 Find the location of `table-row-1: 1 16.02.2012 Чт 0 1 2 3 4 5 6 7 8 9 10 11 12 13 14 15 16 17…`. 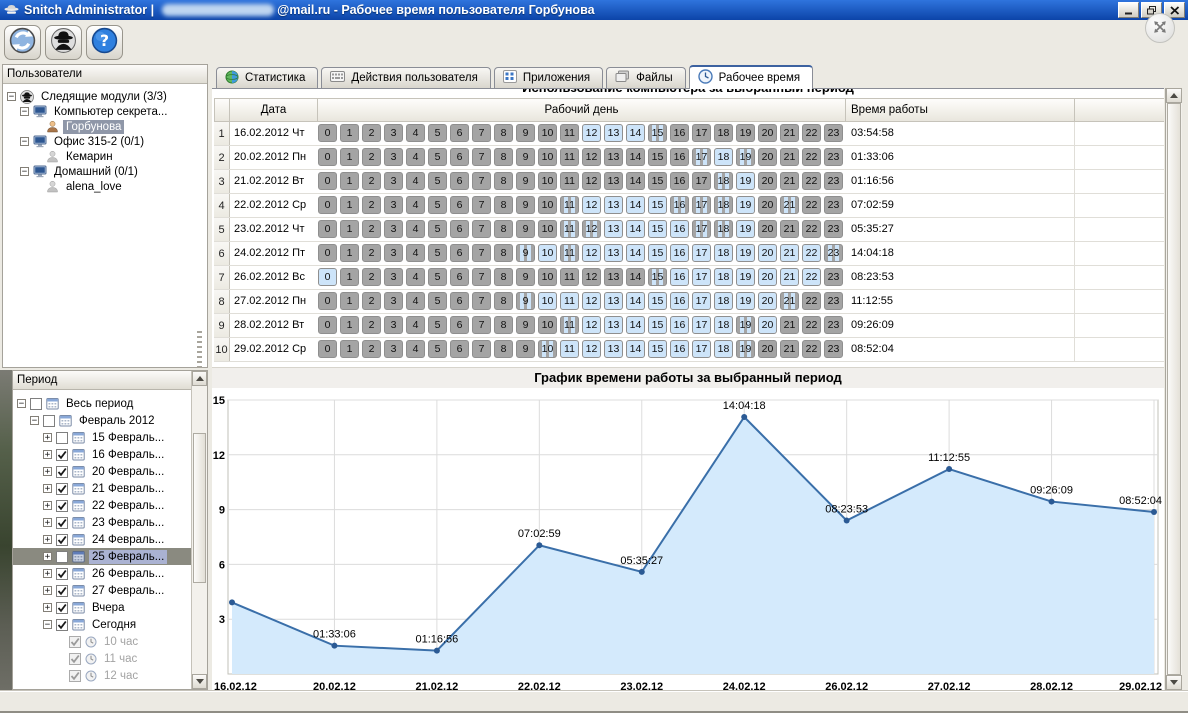

table-row-1: 1 16.02.2012 Чт 0 1 2 3 4 5 6 7 8 9 10 11 12 13 14 15 16 17… is located at coordinates (689, 134).